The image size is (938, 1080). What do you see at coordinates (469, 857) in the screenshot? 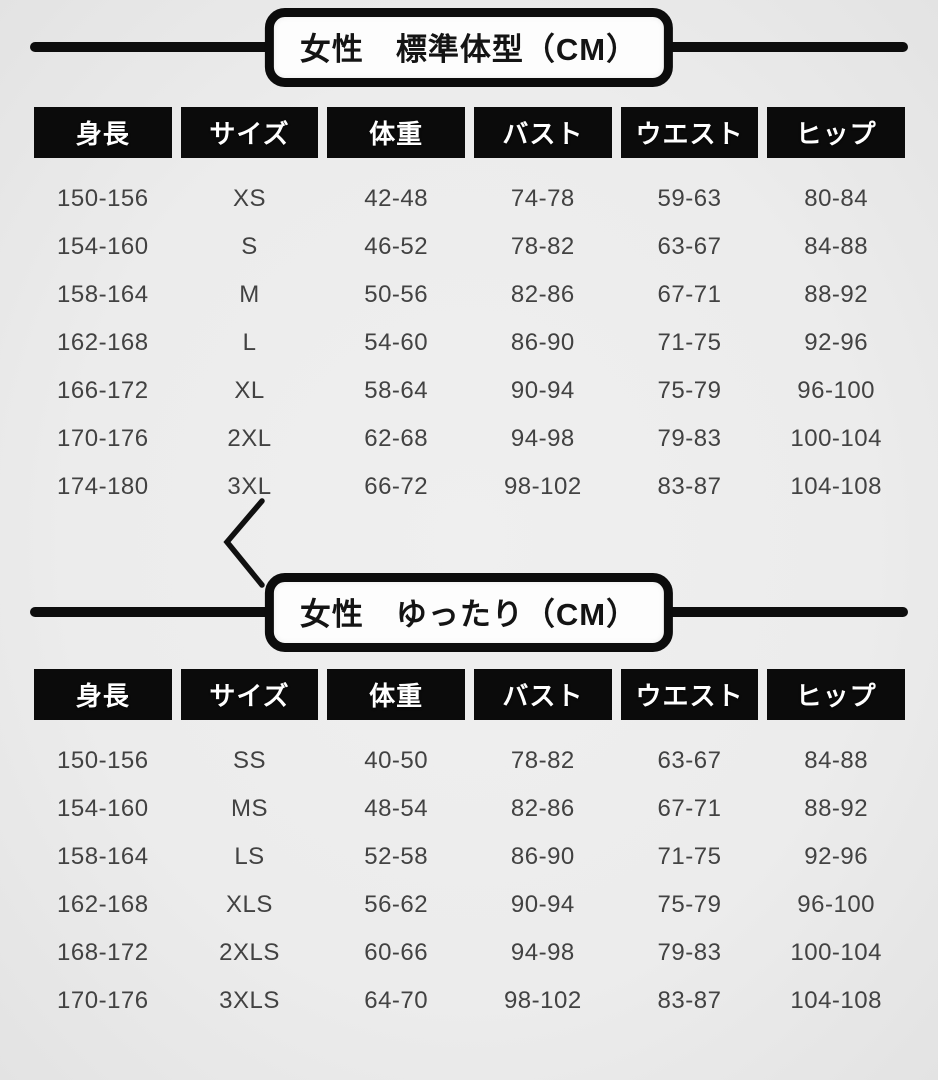
I see `table-row: 158-164 LS 52-58 86-90 71-75 92-96` at bounding box center [469, 857].